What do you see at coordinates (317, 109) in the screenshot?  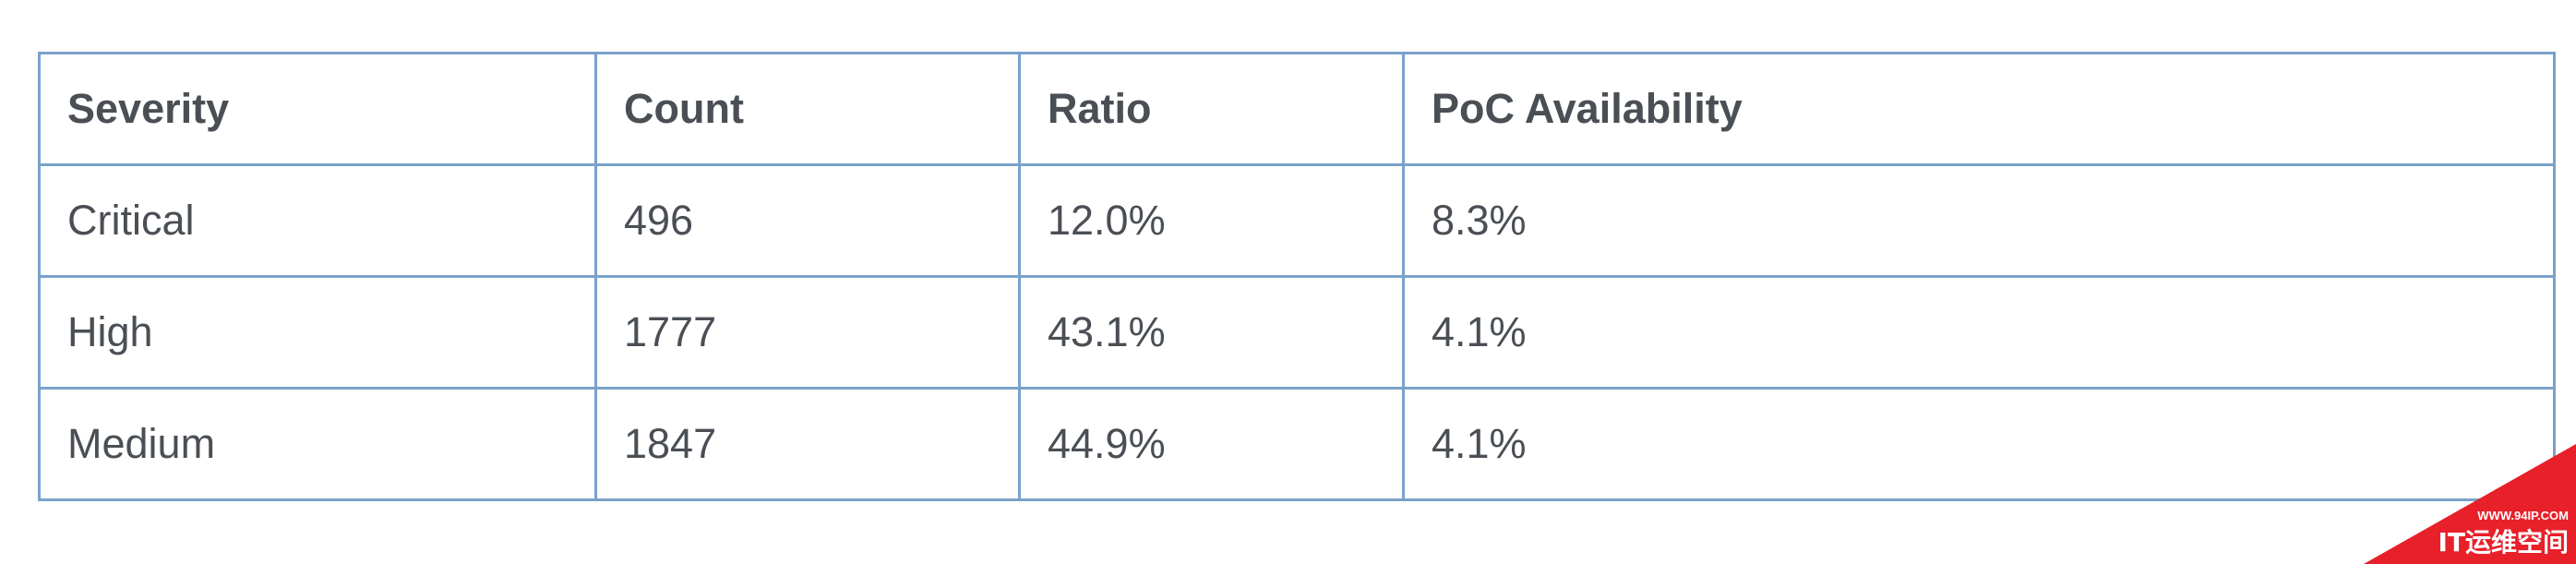 I see `header-severity: Severity` at bounding box center [317, 109].